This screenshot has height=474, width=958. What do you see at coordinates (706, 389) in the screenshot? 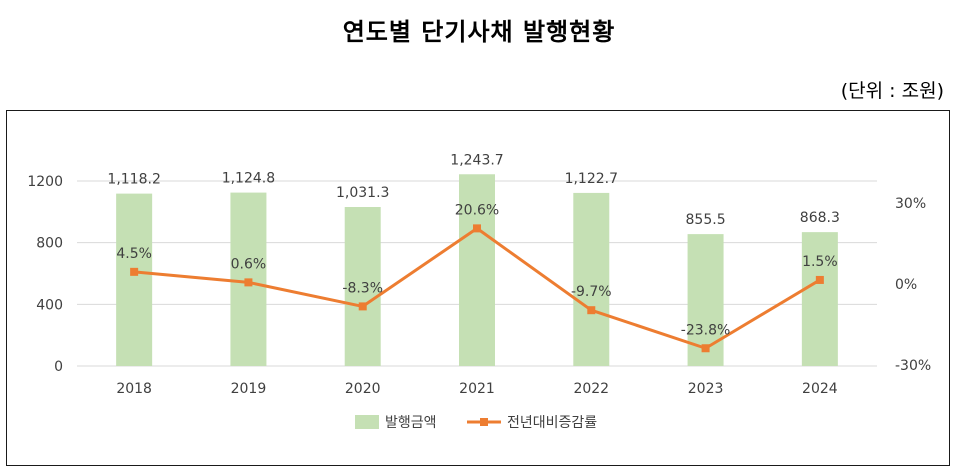
I see `x-tick-label: 2023` at bounding box center [706, 389].